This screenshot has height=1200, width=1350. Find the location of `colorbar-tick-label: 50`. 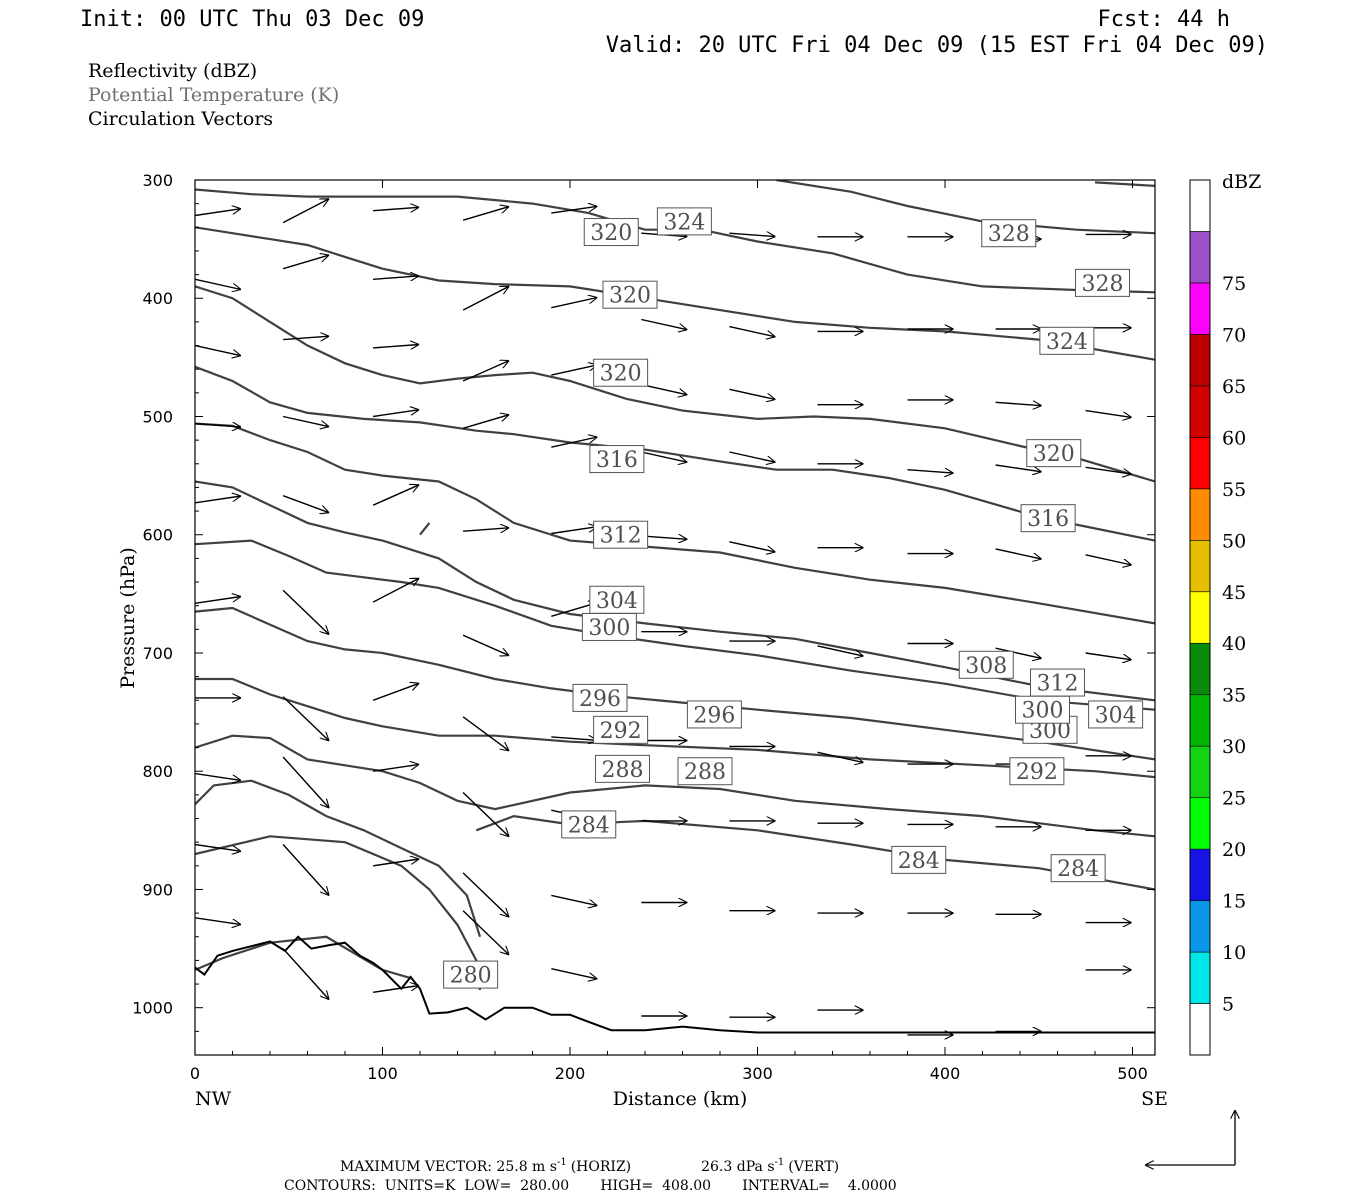

colorbar-tick-label: 50 is located at coordinates (1234, 541).